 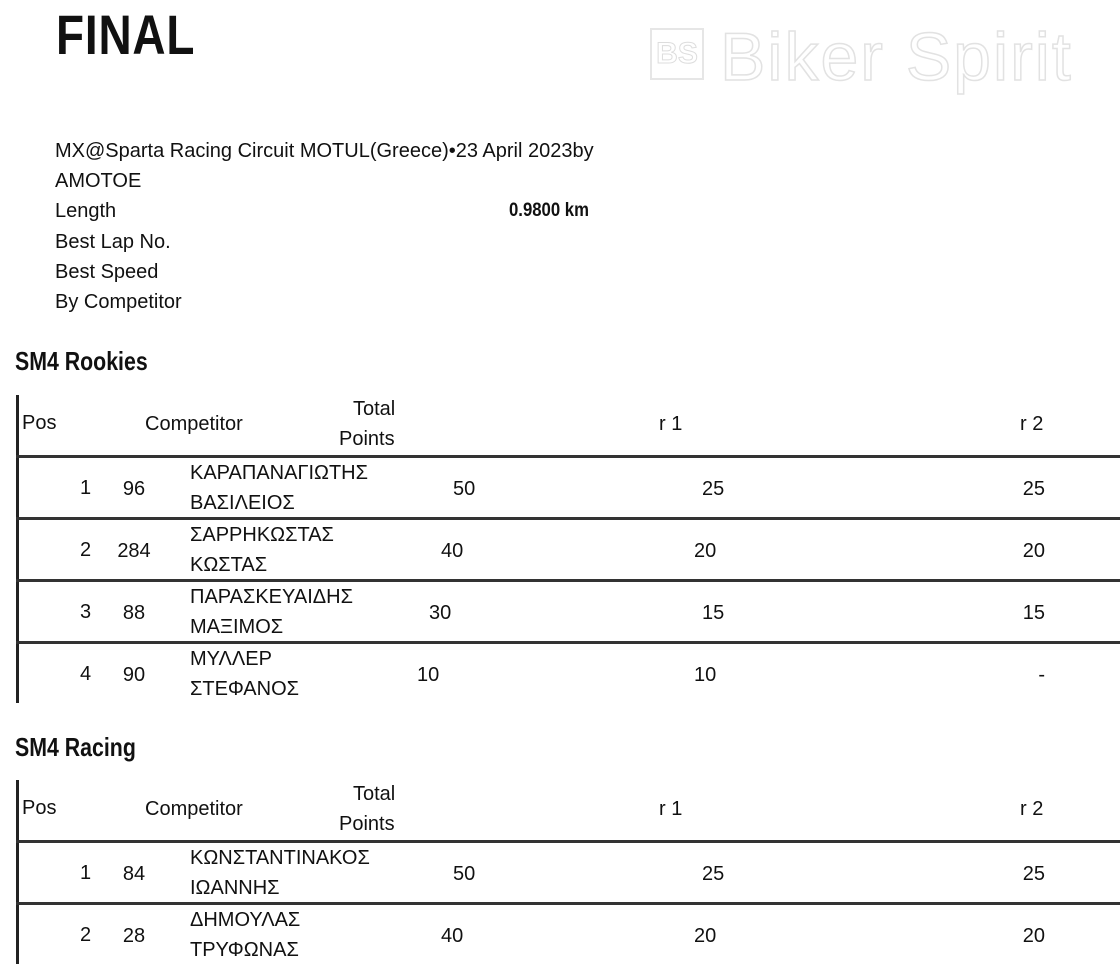 What do you see at coordinates (280, 858) in the screenshot?
I see `surname: ΚΩΝΣΤΑΝΤΙΝΑΚΟΣ` at bounding box center [280, 858].